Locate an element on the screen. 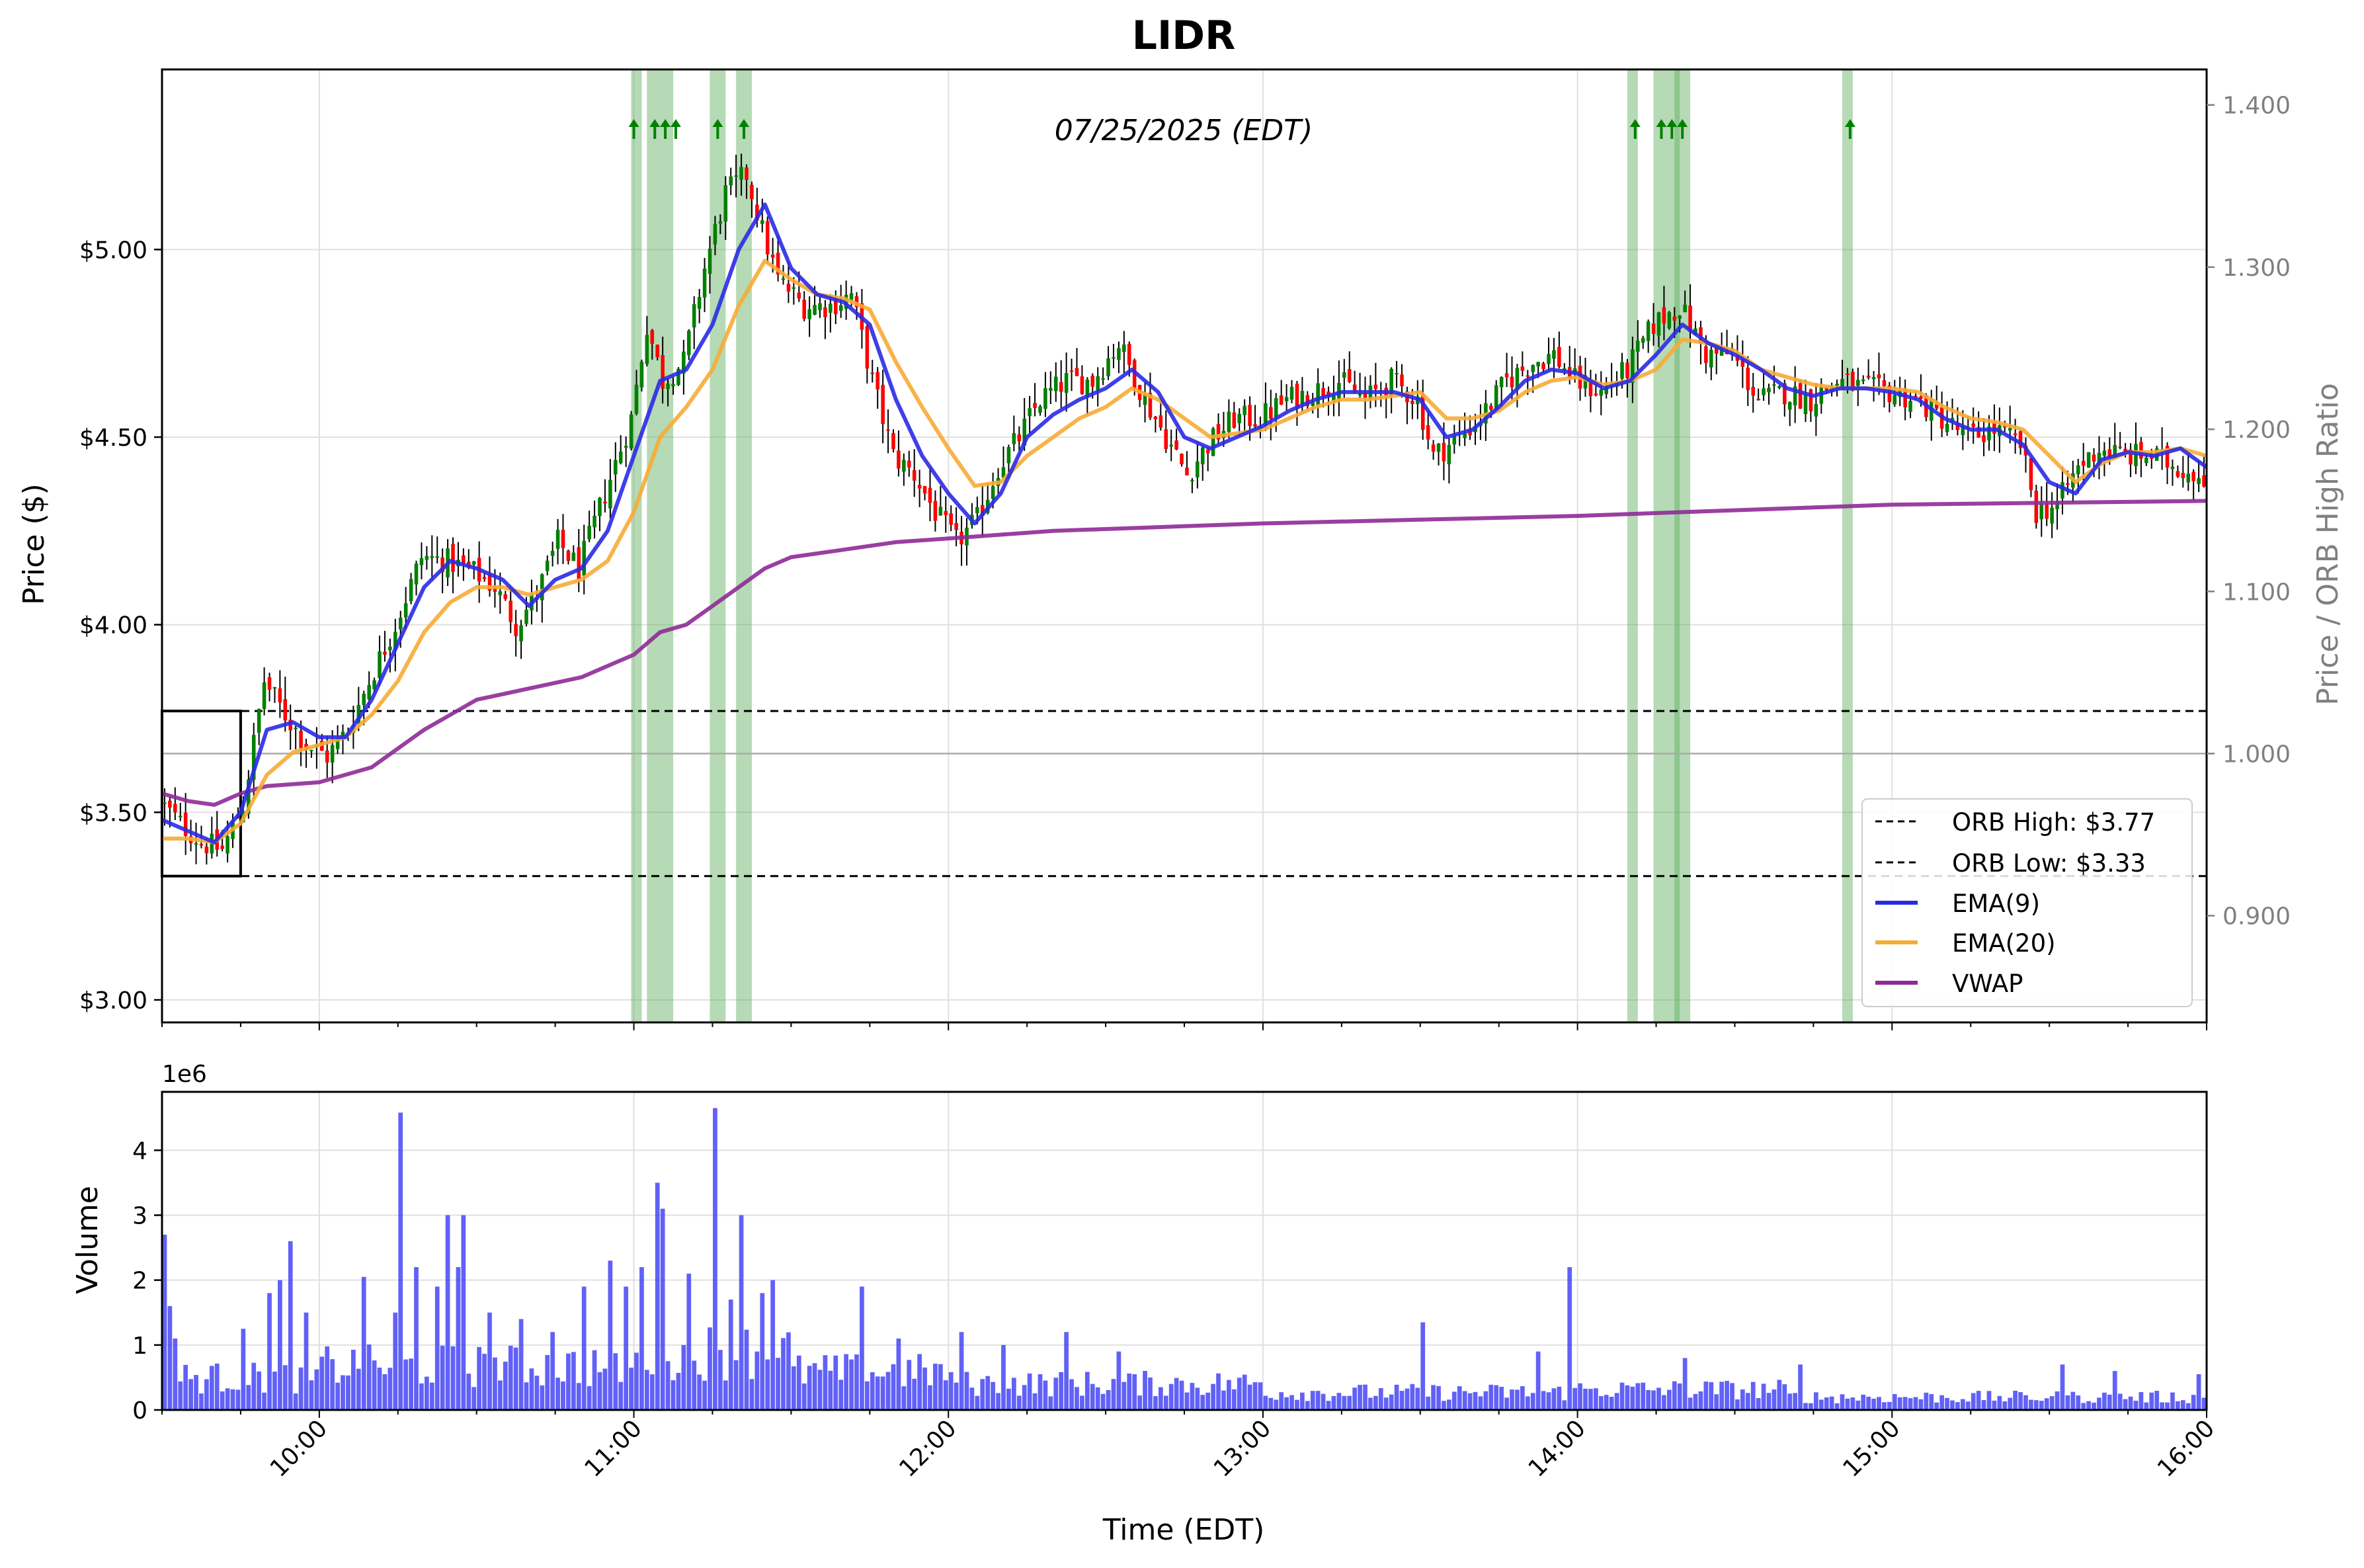 The width and height of the screenshot is (2364, 1568). price-tick-label-0: $3.00 is located at coordinates (113, 1000).